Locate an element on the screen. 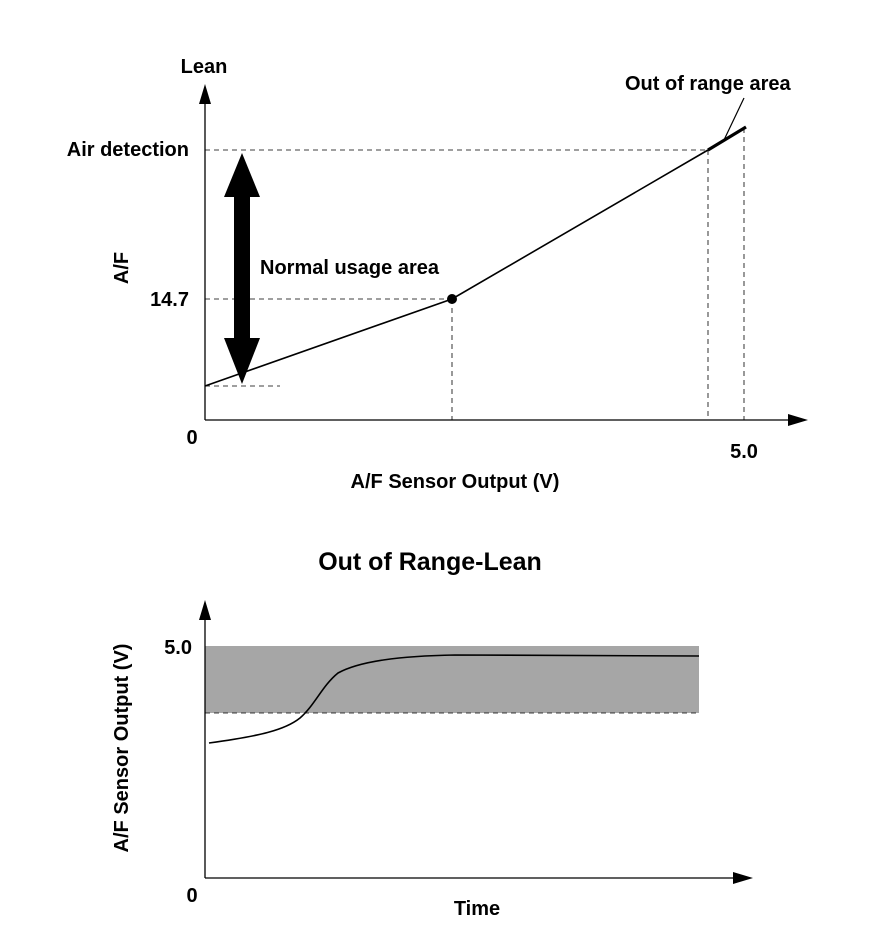 The height and width of the screenshot is (950, 872). bottom-x-axis-arrow is located at coordinates (743, 878).